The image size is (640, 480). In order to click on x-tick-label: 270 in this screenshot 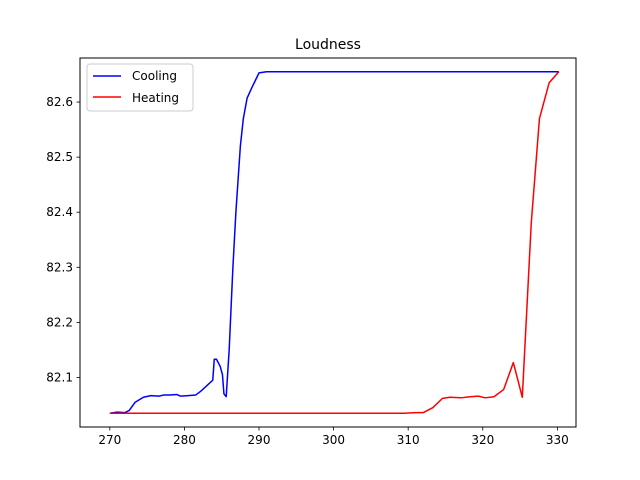, I will do `click(109, 440)`.